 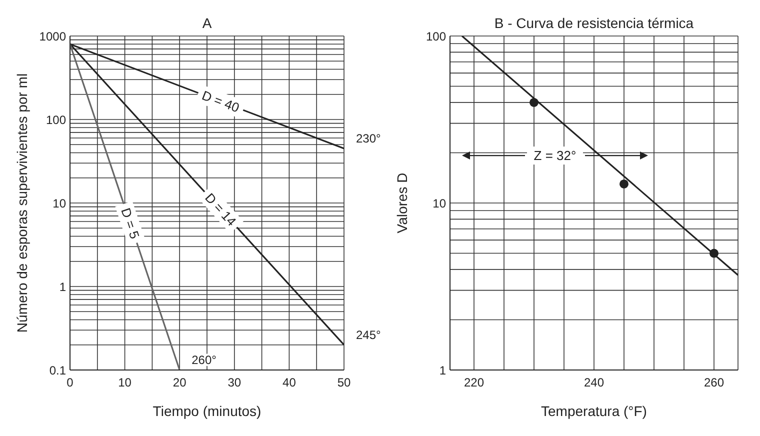 What do you see at coordinates (70, 383) in the screenshot?
I see `x-tick-label: 0` at bounding box center [70, 383].